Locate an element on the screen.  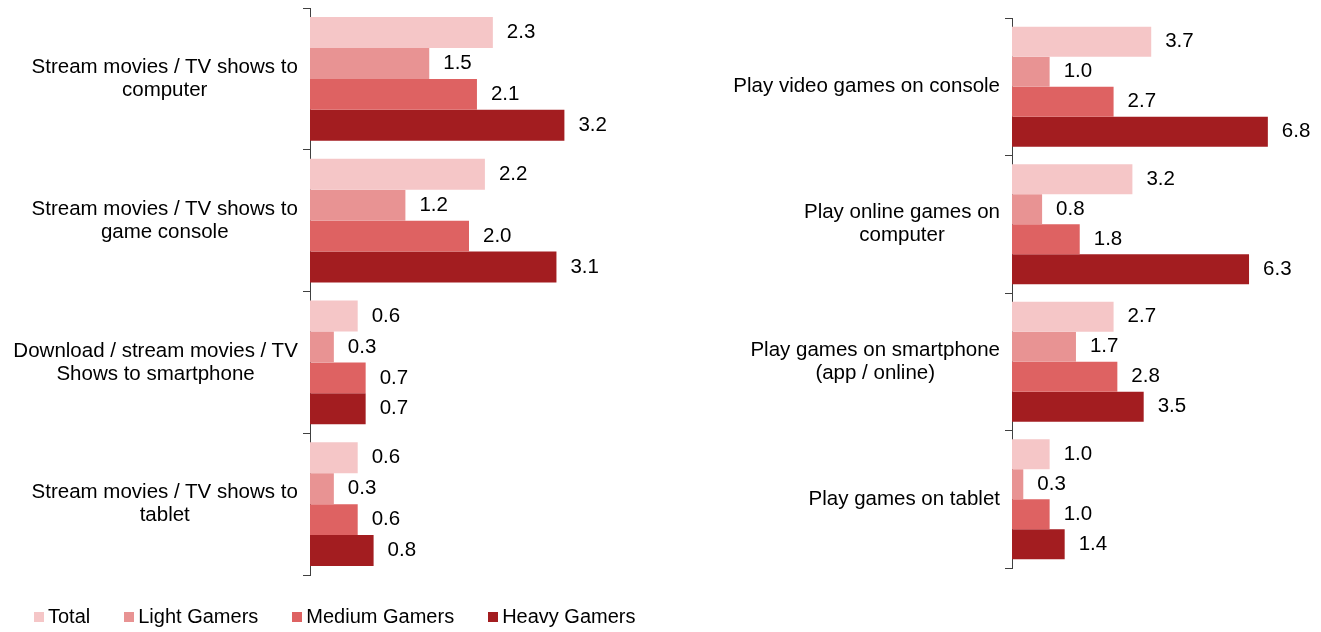
data-label: 2.1 is located at coordinates (505, 93).